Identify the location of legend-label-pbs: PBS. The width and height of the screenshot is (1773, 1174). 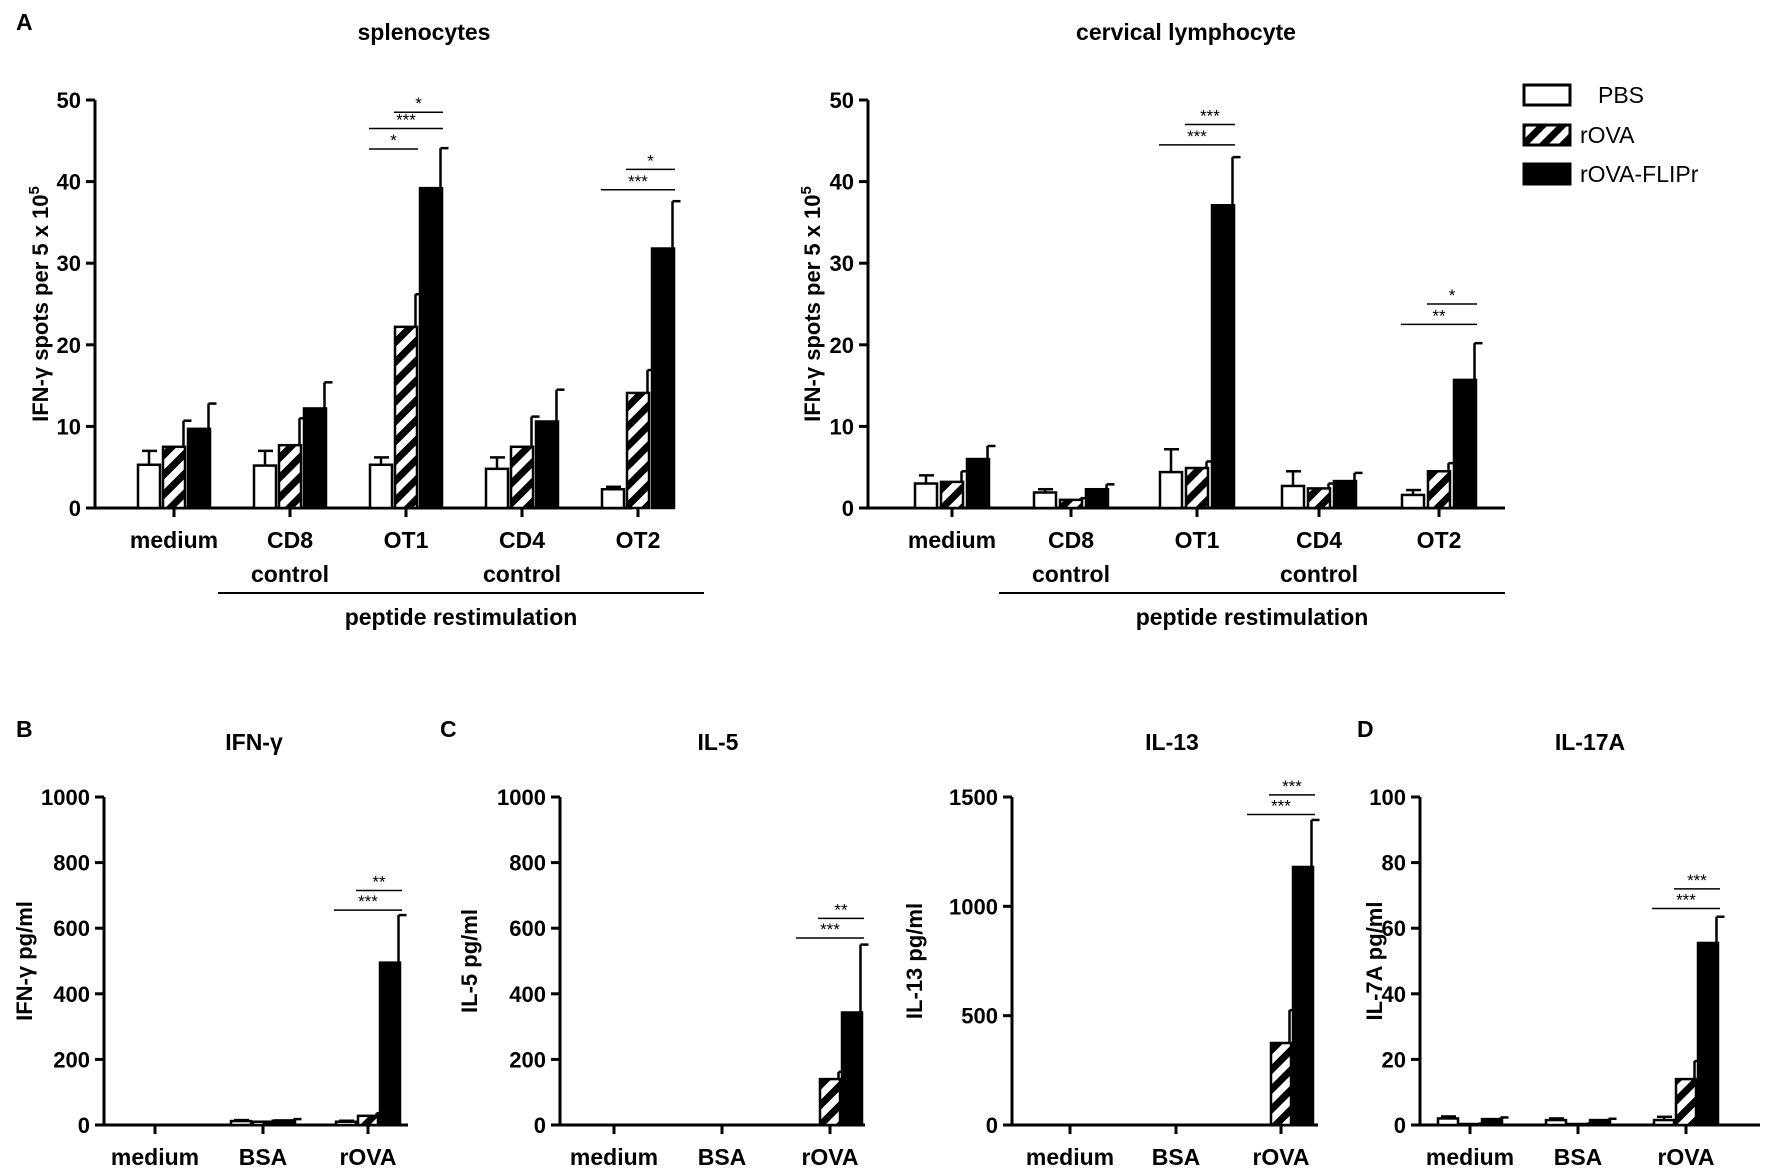
(1621, 95).